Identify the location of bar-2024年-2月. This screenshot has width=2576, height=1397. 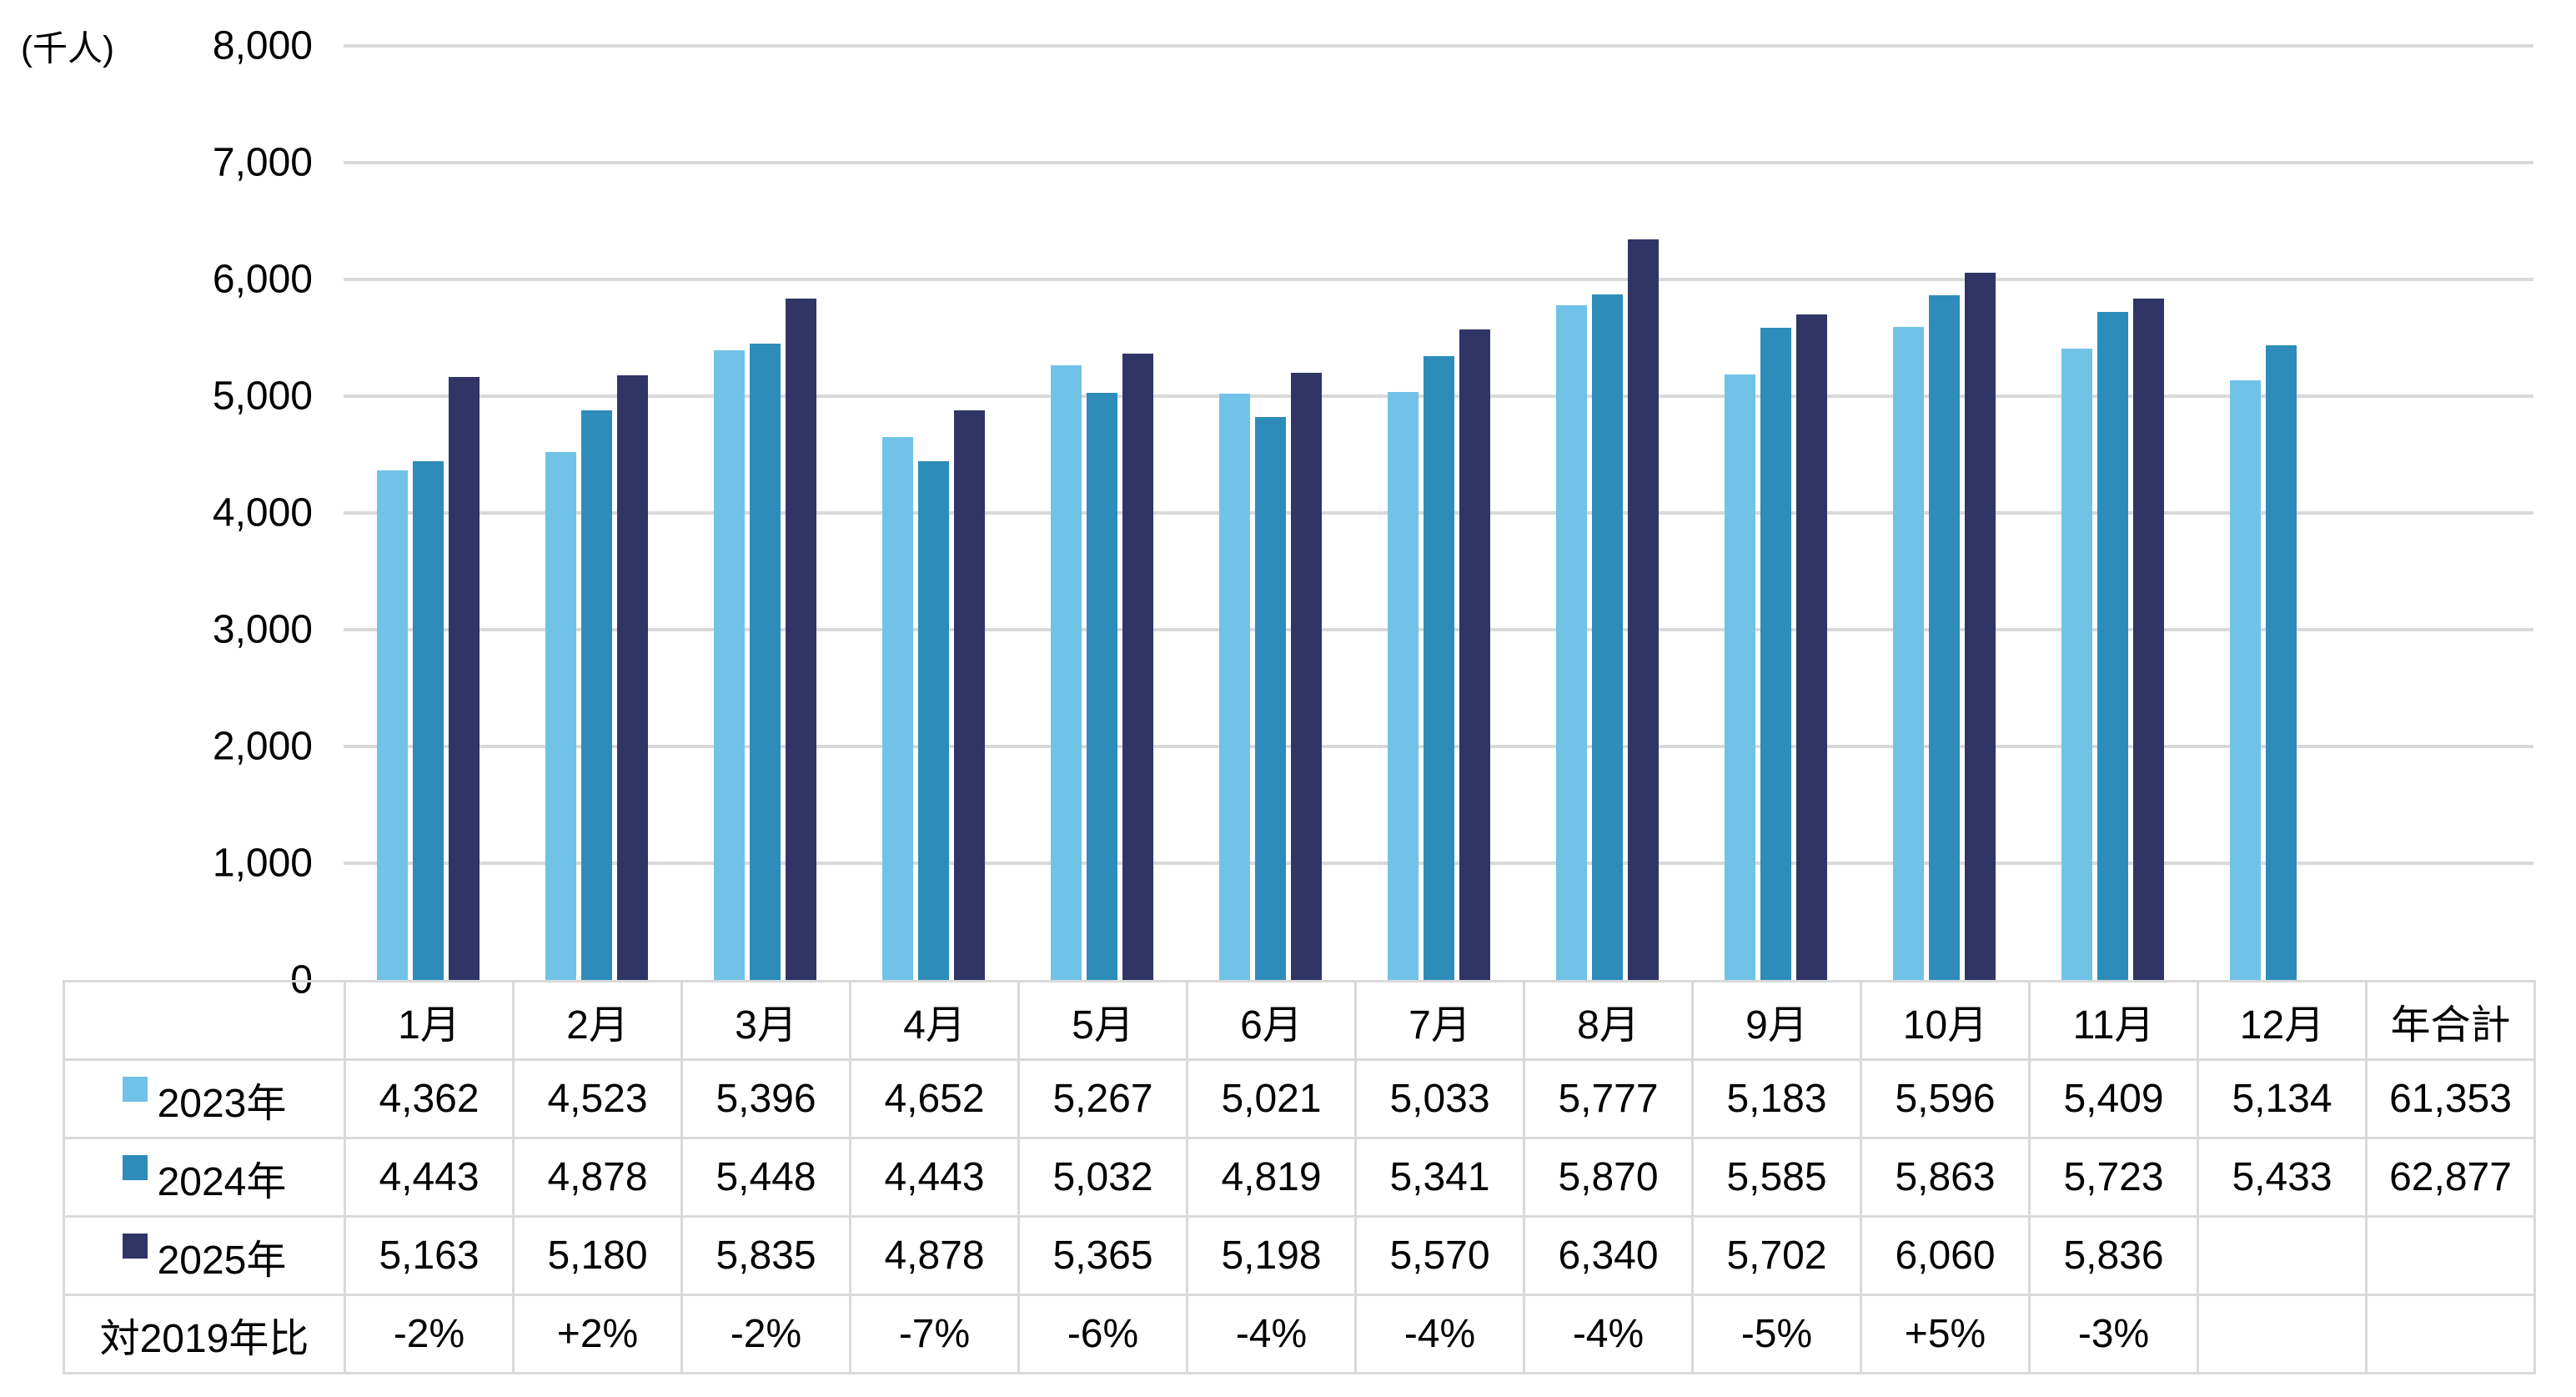
(596, 695).